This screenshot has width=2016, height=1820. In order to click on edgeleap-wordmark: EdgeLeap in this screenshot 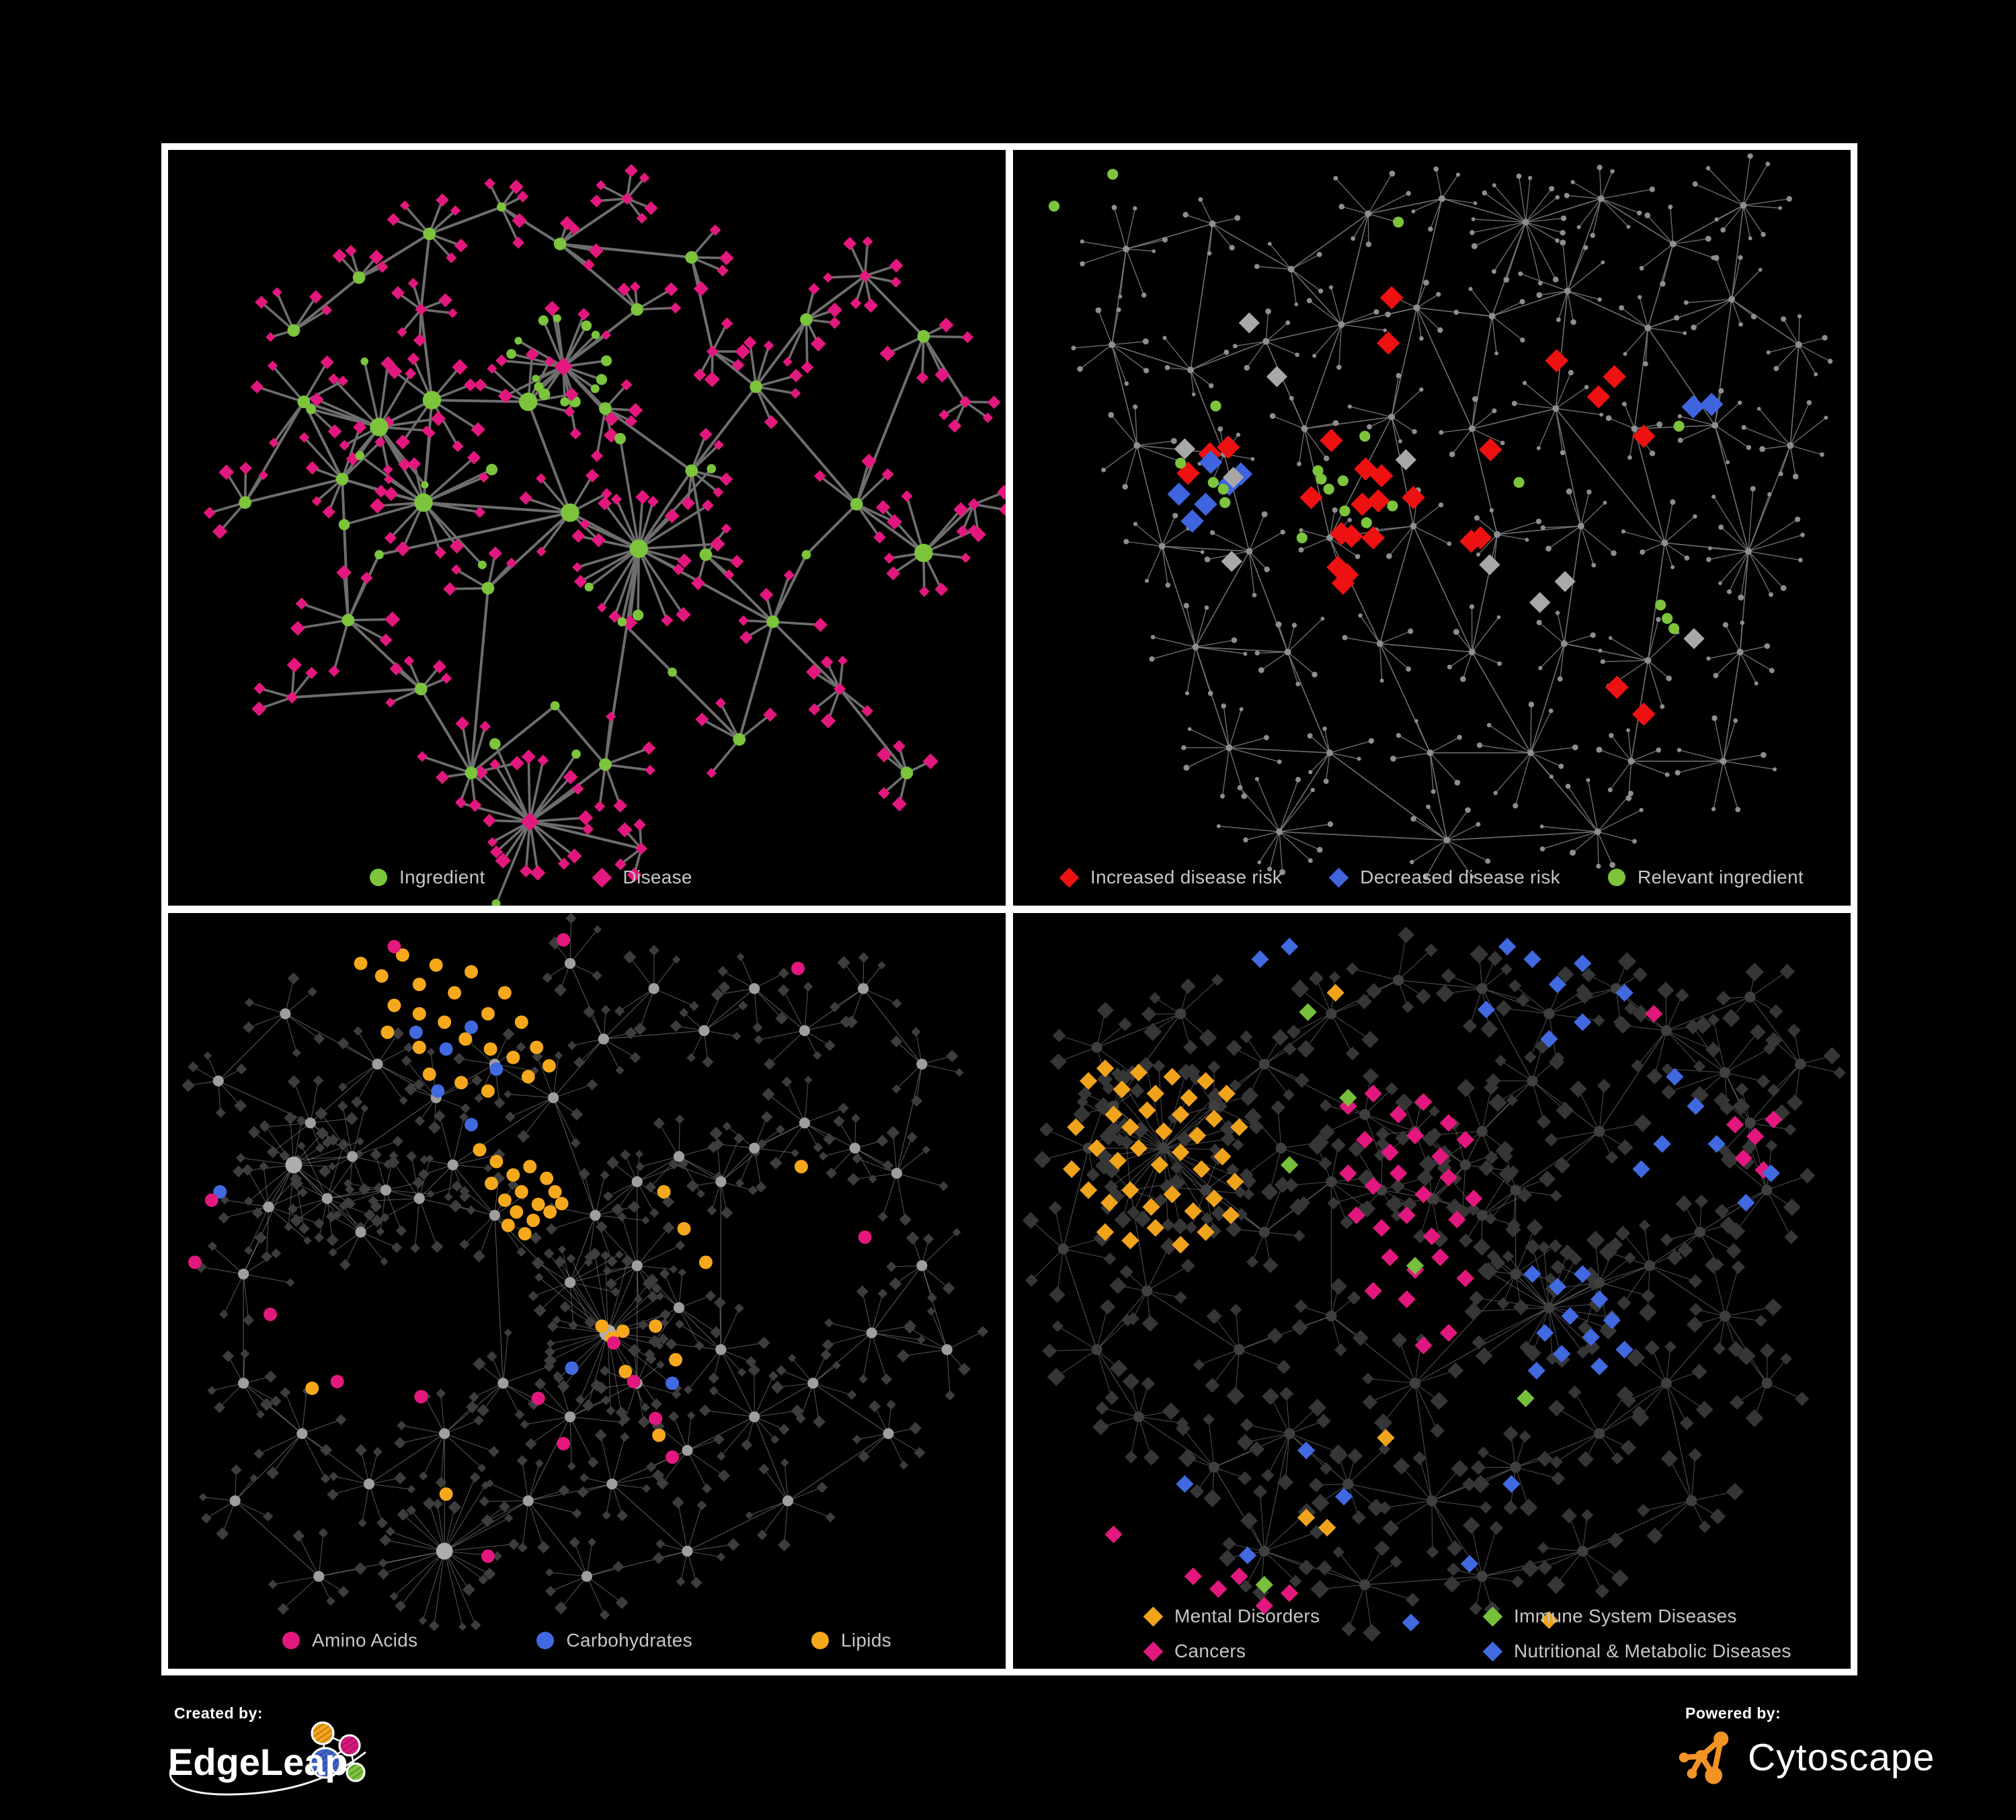, I will do `click(258, 1762)`.